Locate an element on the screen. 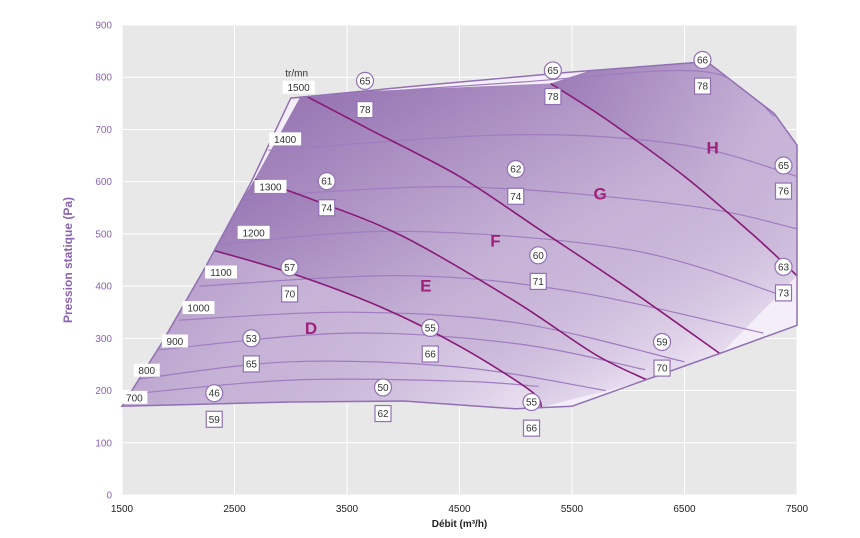 The height and width of the screenshot is (538, 860). zone-boundary-G is located at coordinates (673, 179).